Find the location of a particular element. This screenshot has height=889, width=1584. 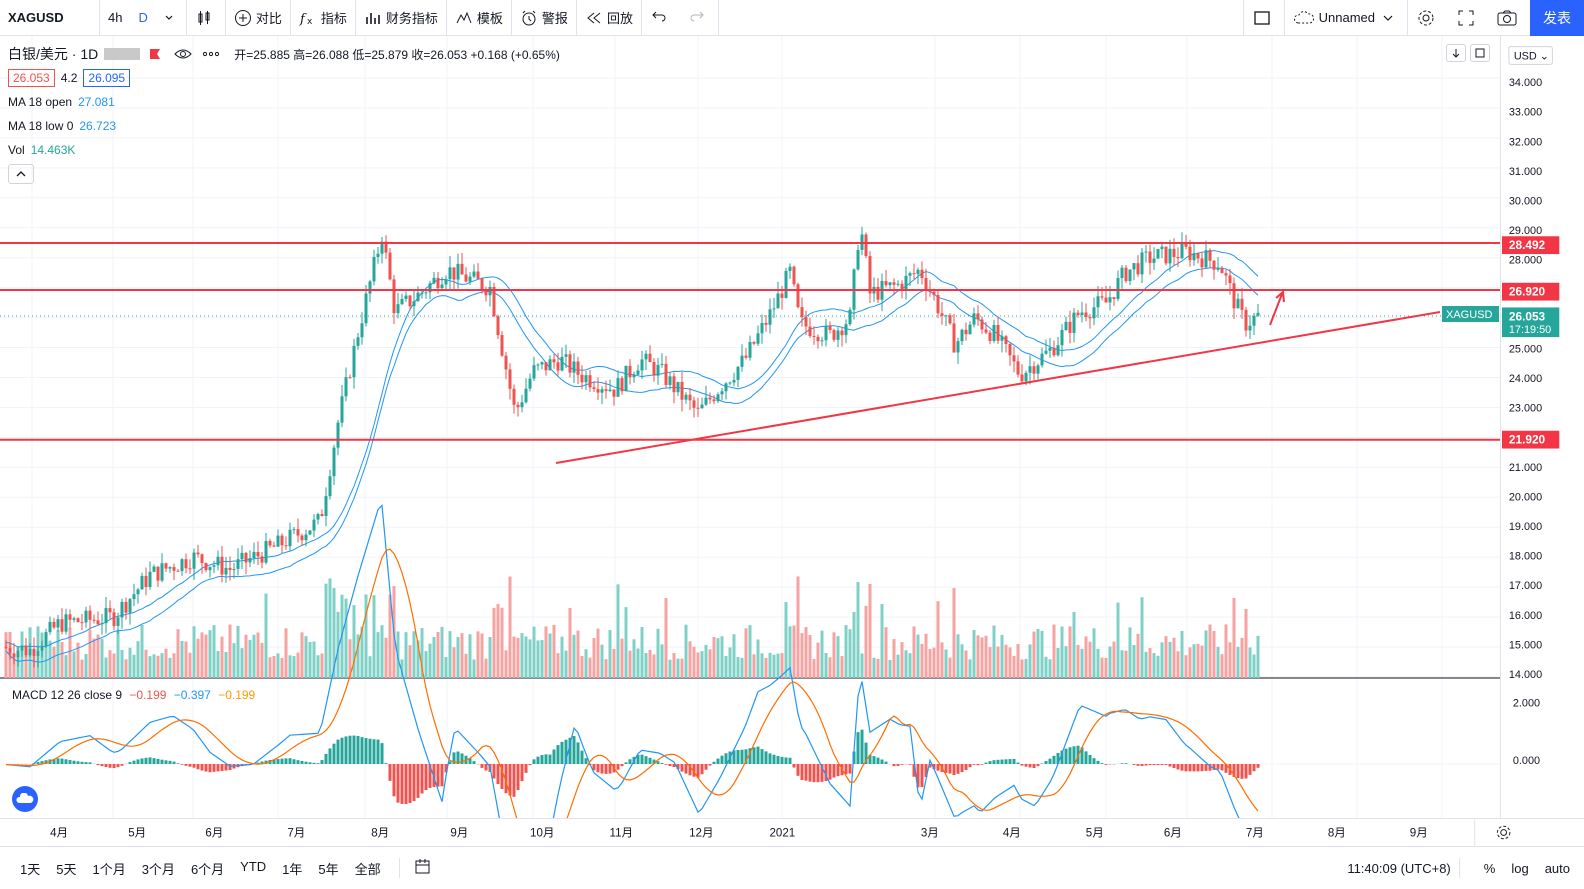

redo-icon is located at coordinates (697, 16).